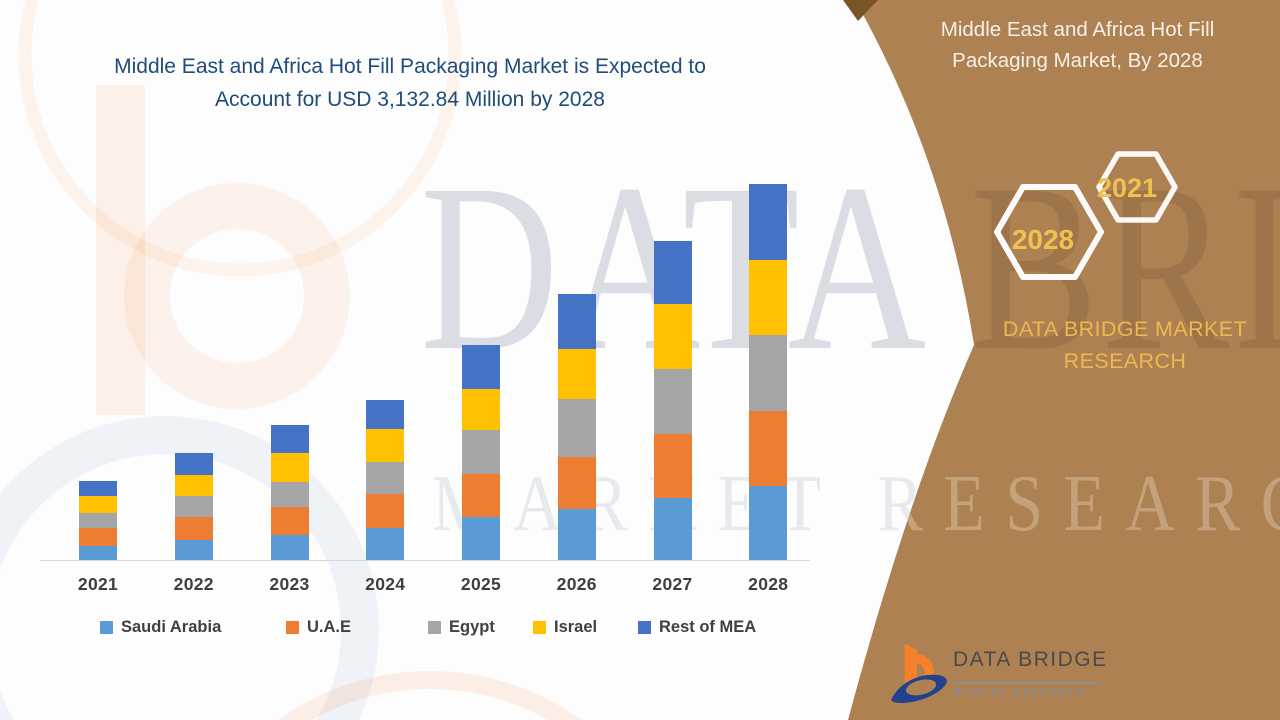 Image resolution: width=1280 pixels, height=720 pixels. Describe the element at coordinates (1030, 659) in the screenshot. I see `footer-brand-text: DATA BRIDGE` at that location.